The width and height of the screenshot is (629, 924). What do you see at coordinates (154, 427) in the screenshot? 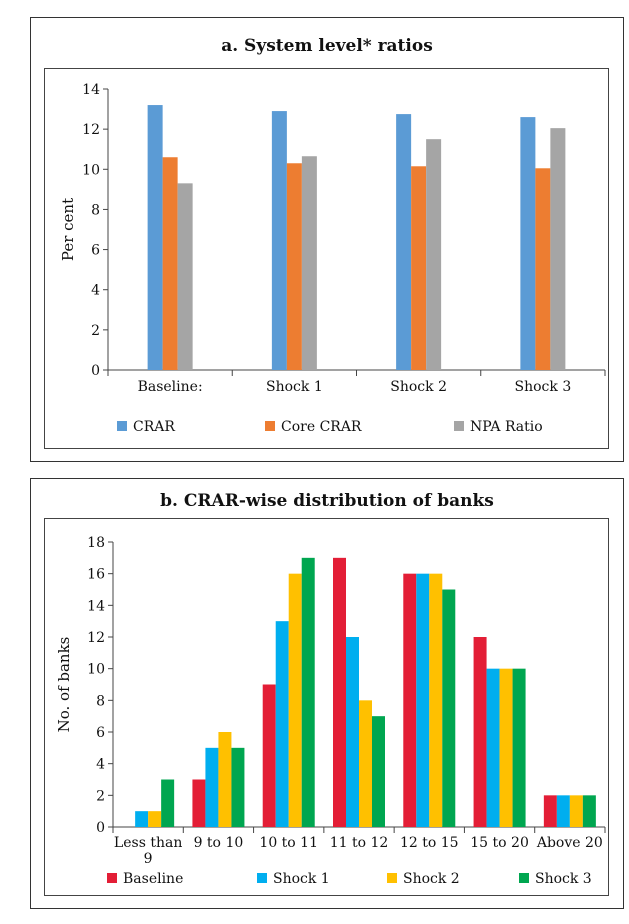
I see `legend-label: CRAR` at bounding box center [154, 427].